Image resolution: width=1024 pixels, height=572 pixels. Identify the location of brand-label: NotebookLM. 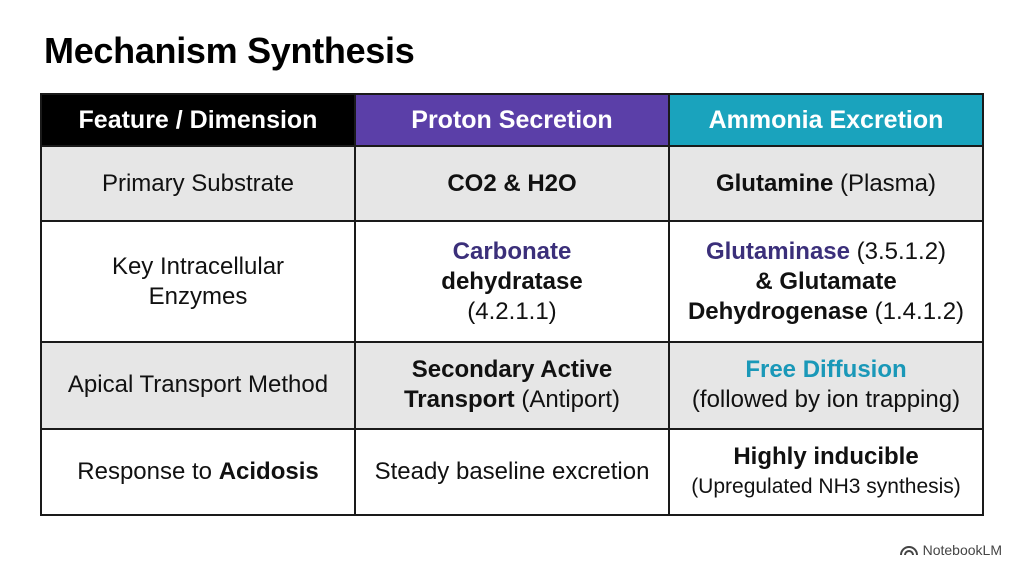
(962, 550).